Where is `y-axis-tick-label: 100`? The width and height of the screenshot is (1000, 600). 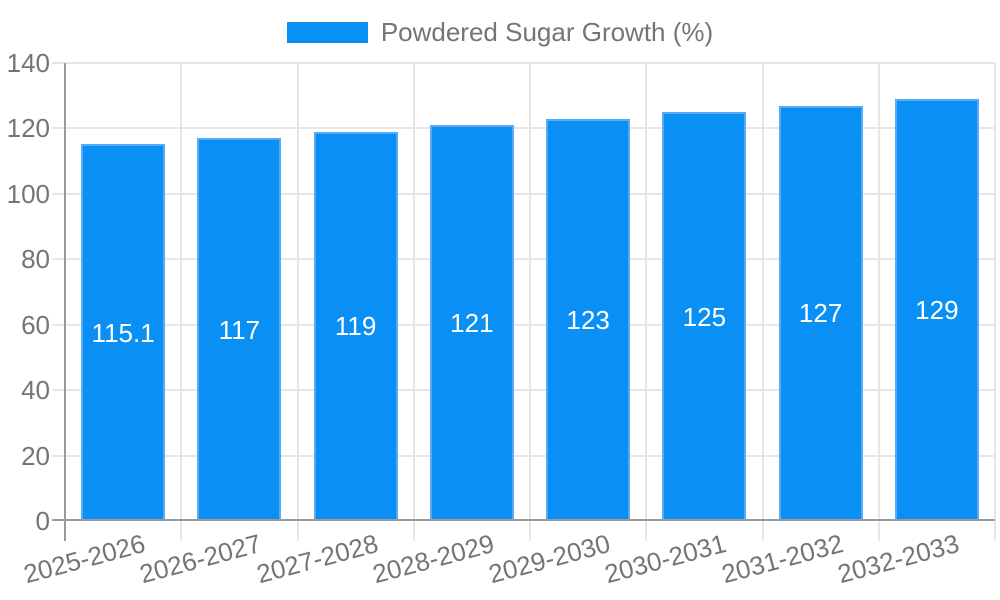 y-axis-tick-label: 100 is located at coordinates (28, 193).